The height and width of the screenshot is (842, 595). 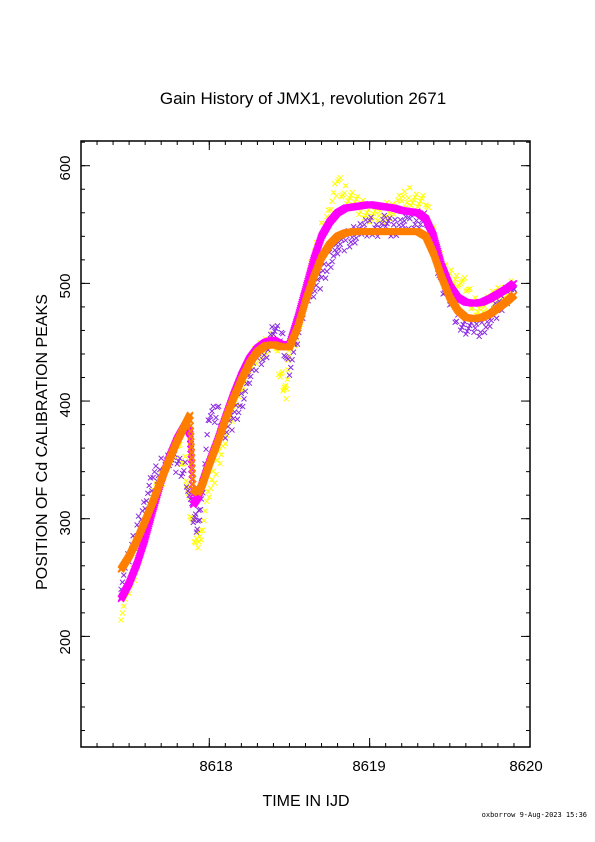 I want to click on y-axis-label: POSITION OF Cd CALIBRATION PEAKS, so click(x=42, y=442).